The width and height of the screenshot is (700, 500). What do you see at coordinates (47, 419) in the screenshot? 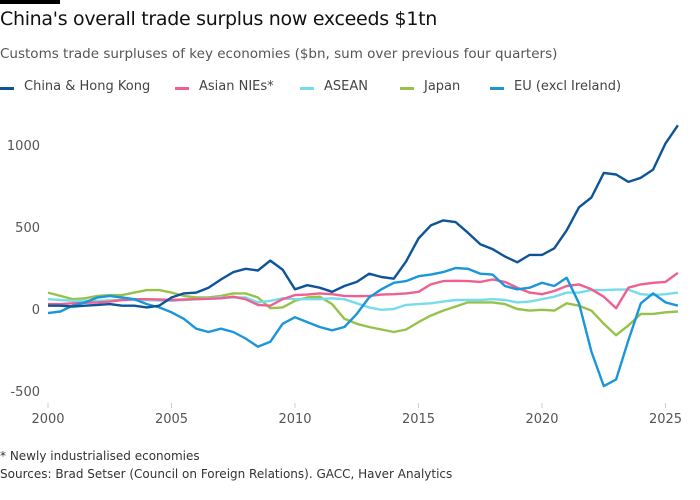
I see `x-tick-label: 2000` at bounding box center [47, 419].